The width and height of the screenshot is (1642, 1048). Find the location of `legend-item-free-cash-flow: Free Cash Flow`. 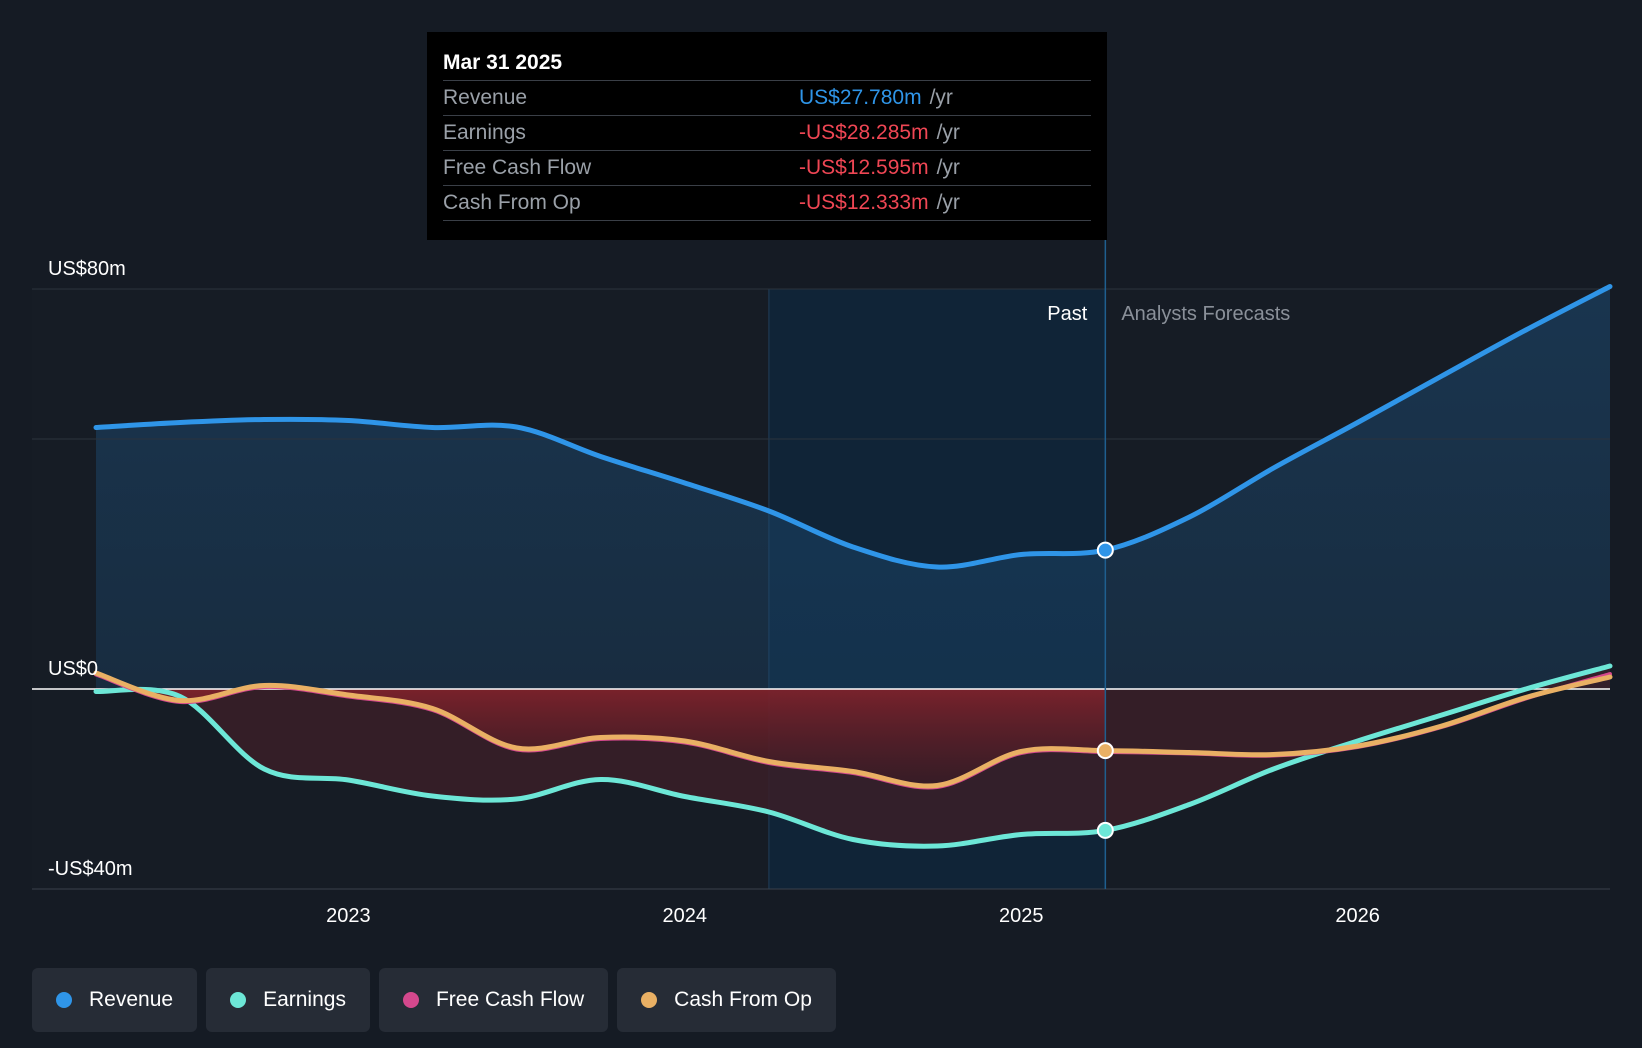

legend-item-free-cash-flow: Free Cash Flow is located at coordinates (493, 1000).